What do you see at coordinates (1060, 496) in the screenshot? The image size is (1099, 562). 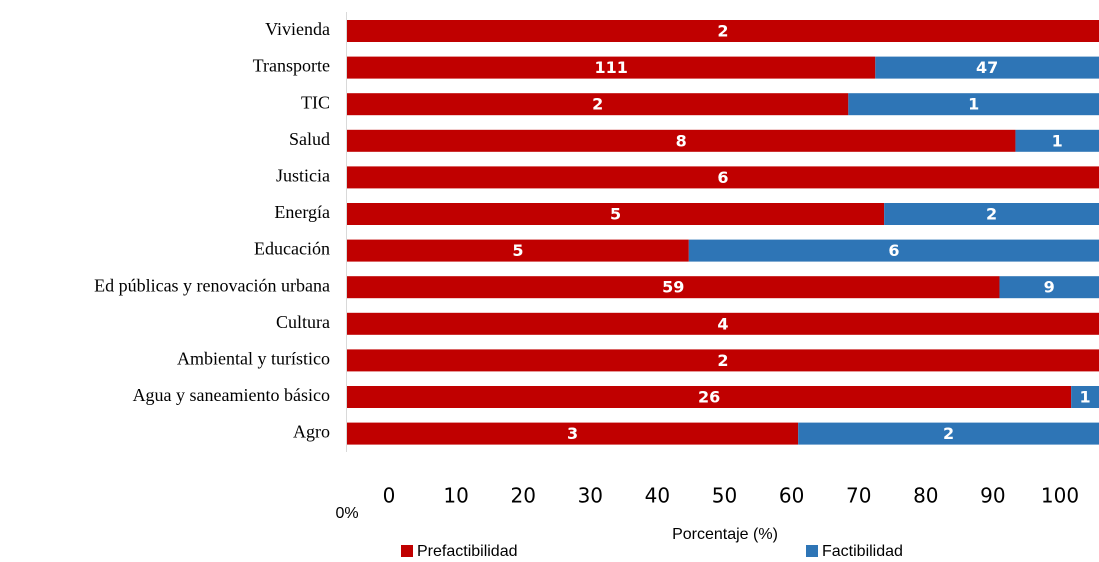 I see `x-tick-label: 100` at bounding box center [1060, 496].